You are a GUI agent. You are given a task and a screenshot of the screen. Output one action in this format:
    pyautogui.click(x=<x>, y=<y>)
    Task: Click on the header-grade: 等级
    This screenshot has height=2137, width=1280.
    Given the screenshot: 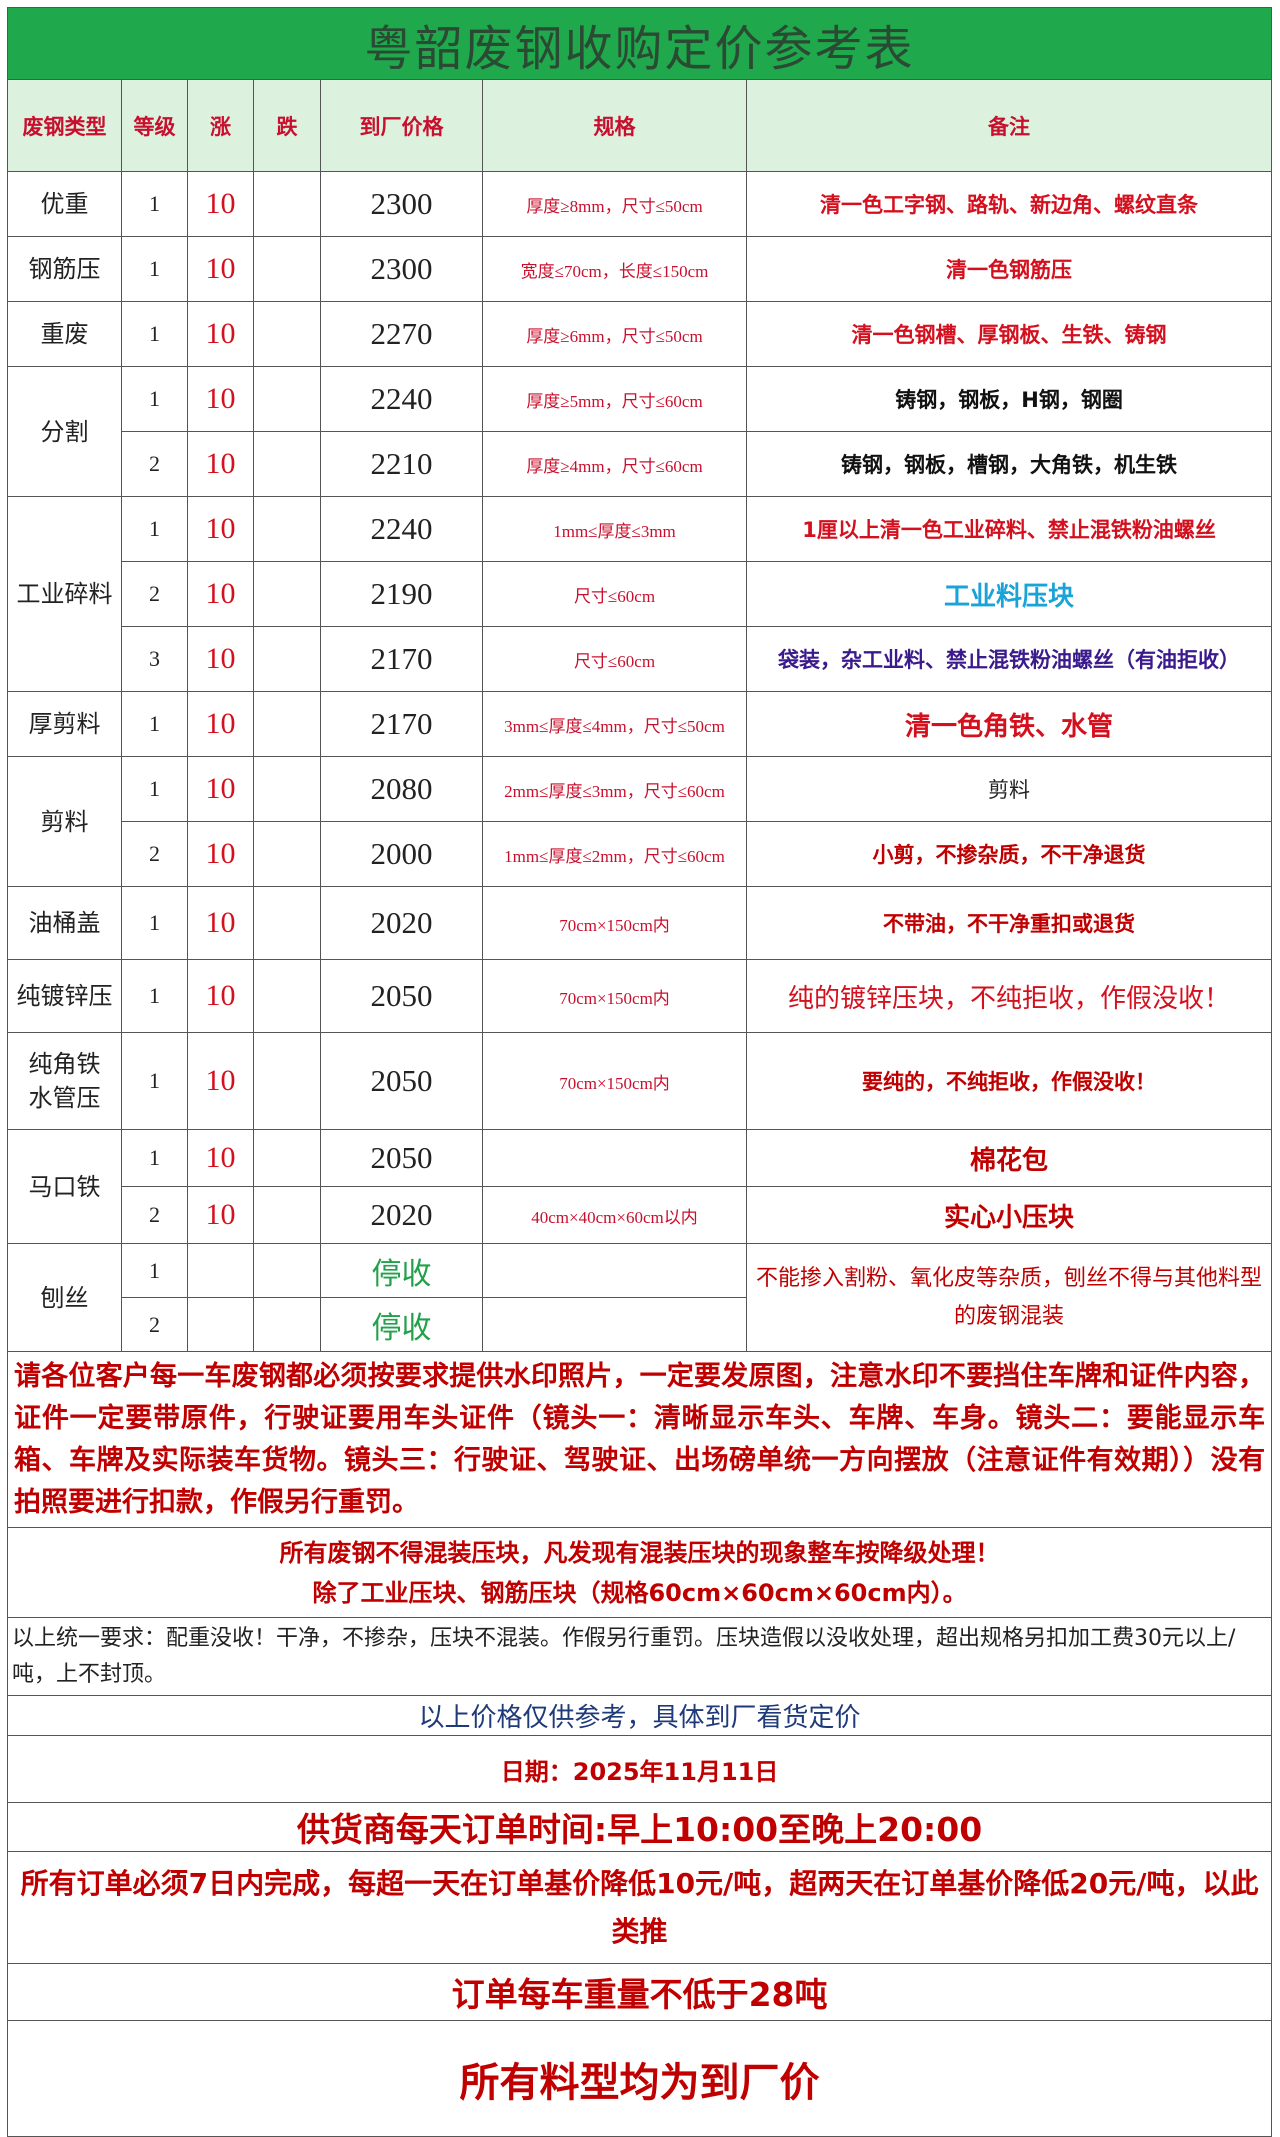 What is the action you would take?
    pyautogui.click(x=154, y=125)
    